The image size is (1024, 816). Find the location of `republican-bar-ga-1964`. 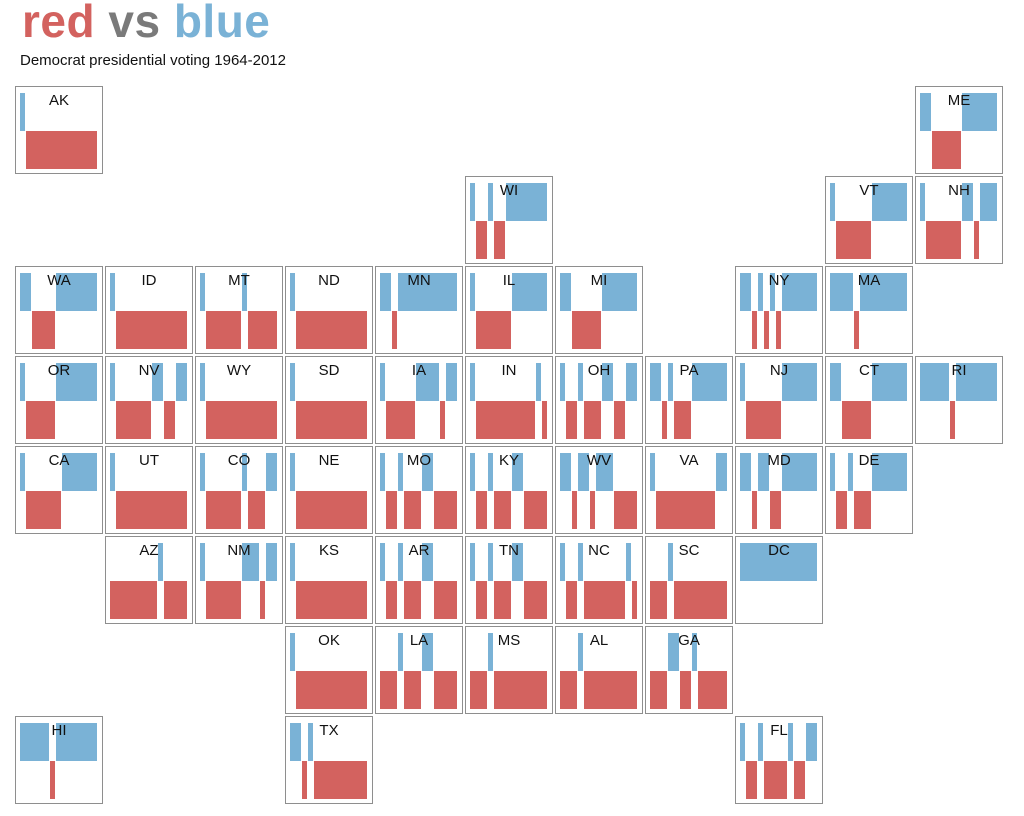

republican-bar-ga-1964 is located at coordinates (658, 690).